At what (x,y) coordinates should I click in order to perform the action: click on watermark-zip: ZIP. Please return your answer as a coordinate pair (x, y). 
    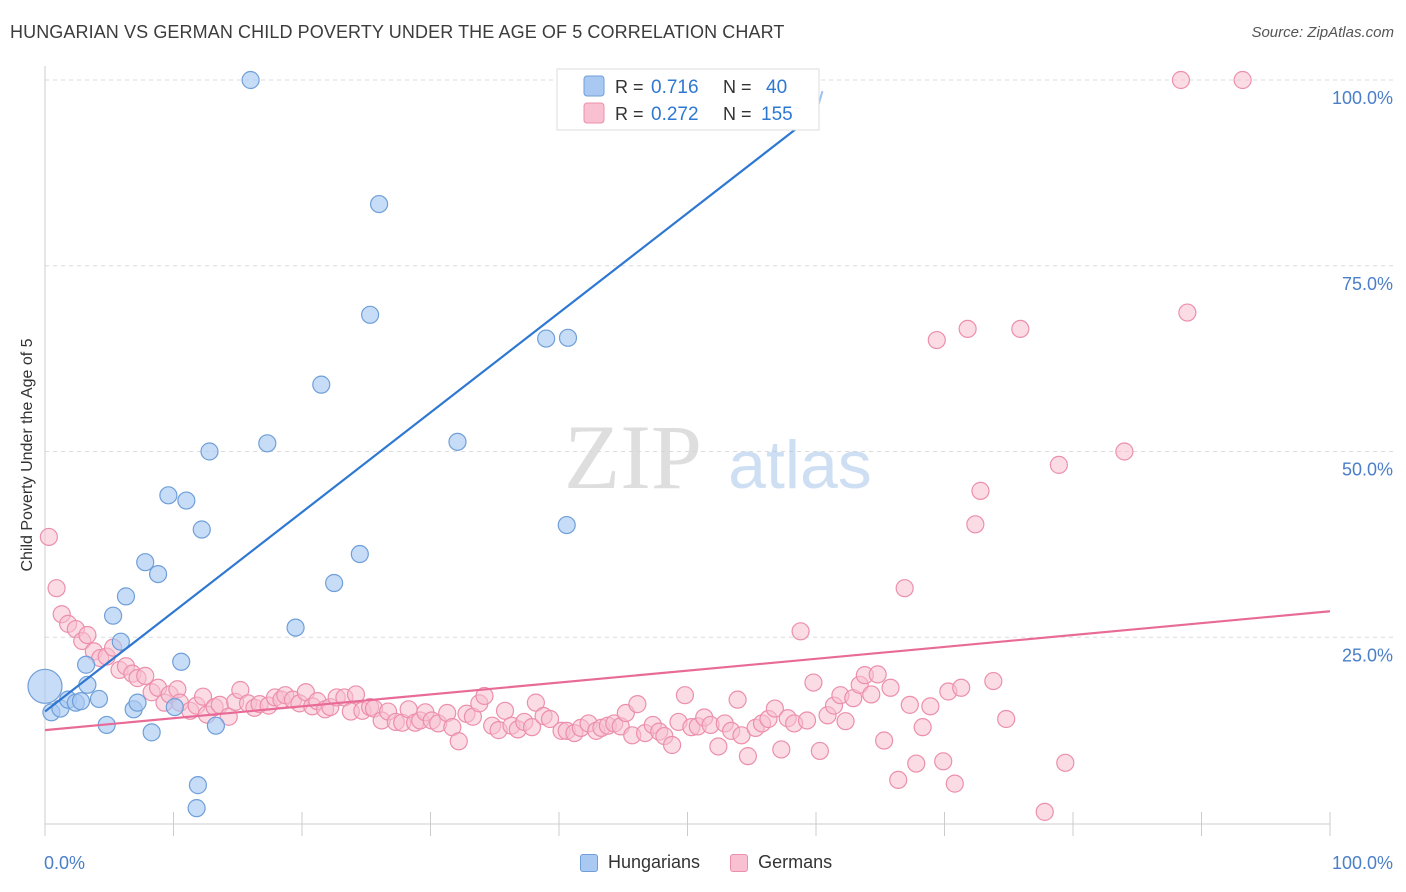
    Looking at the image, I should click on (633, 457).